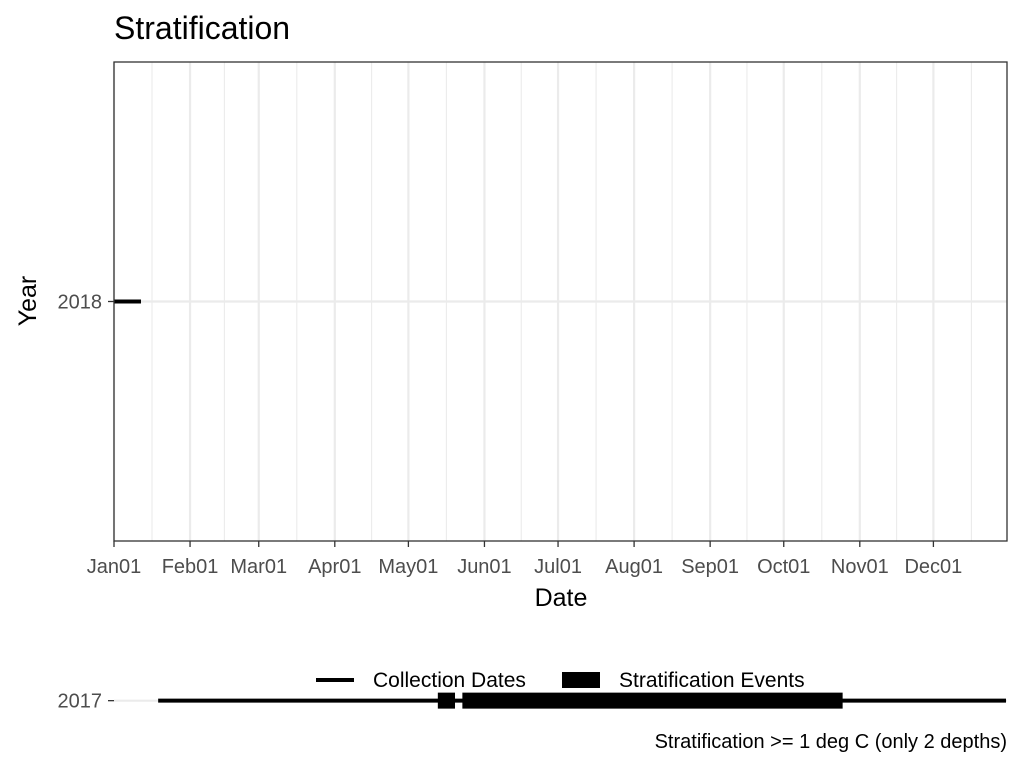 The width and height of the screenshot is (1024, 768). Describe the element at coordinates (560, 680) in the screenshot. I see `legend: Collection Dates Stratification Events` at that location.